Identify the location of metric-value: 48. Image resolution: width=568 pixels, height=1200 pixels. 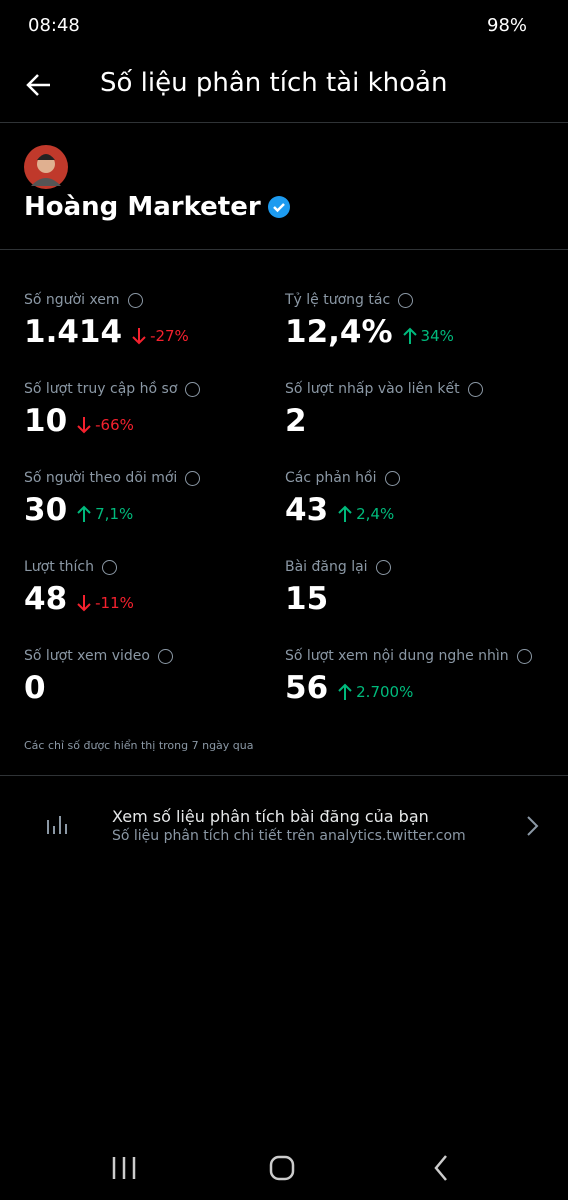
(46, 599).